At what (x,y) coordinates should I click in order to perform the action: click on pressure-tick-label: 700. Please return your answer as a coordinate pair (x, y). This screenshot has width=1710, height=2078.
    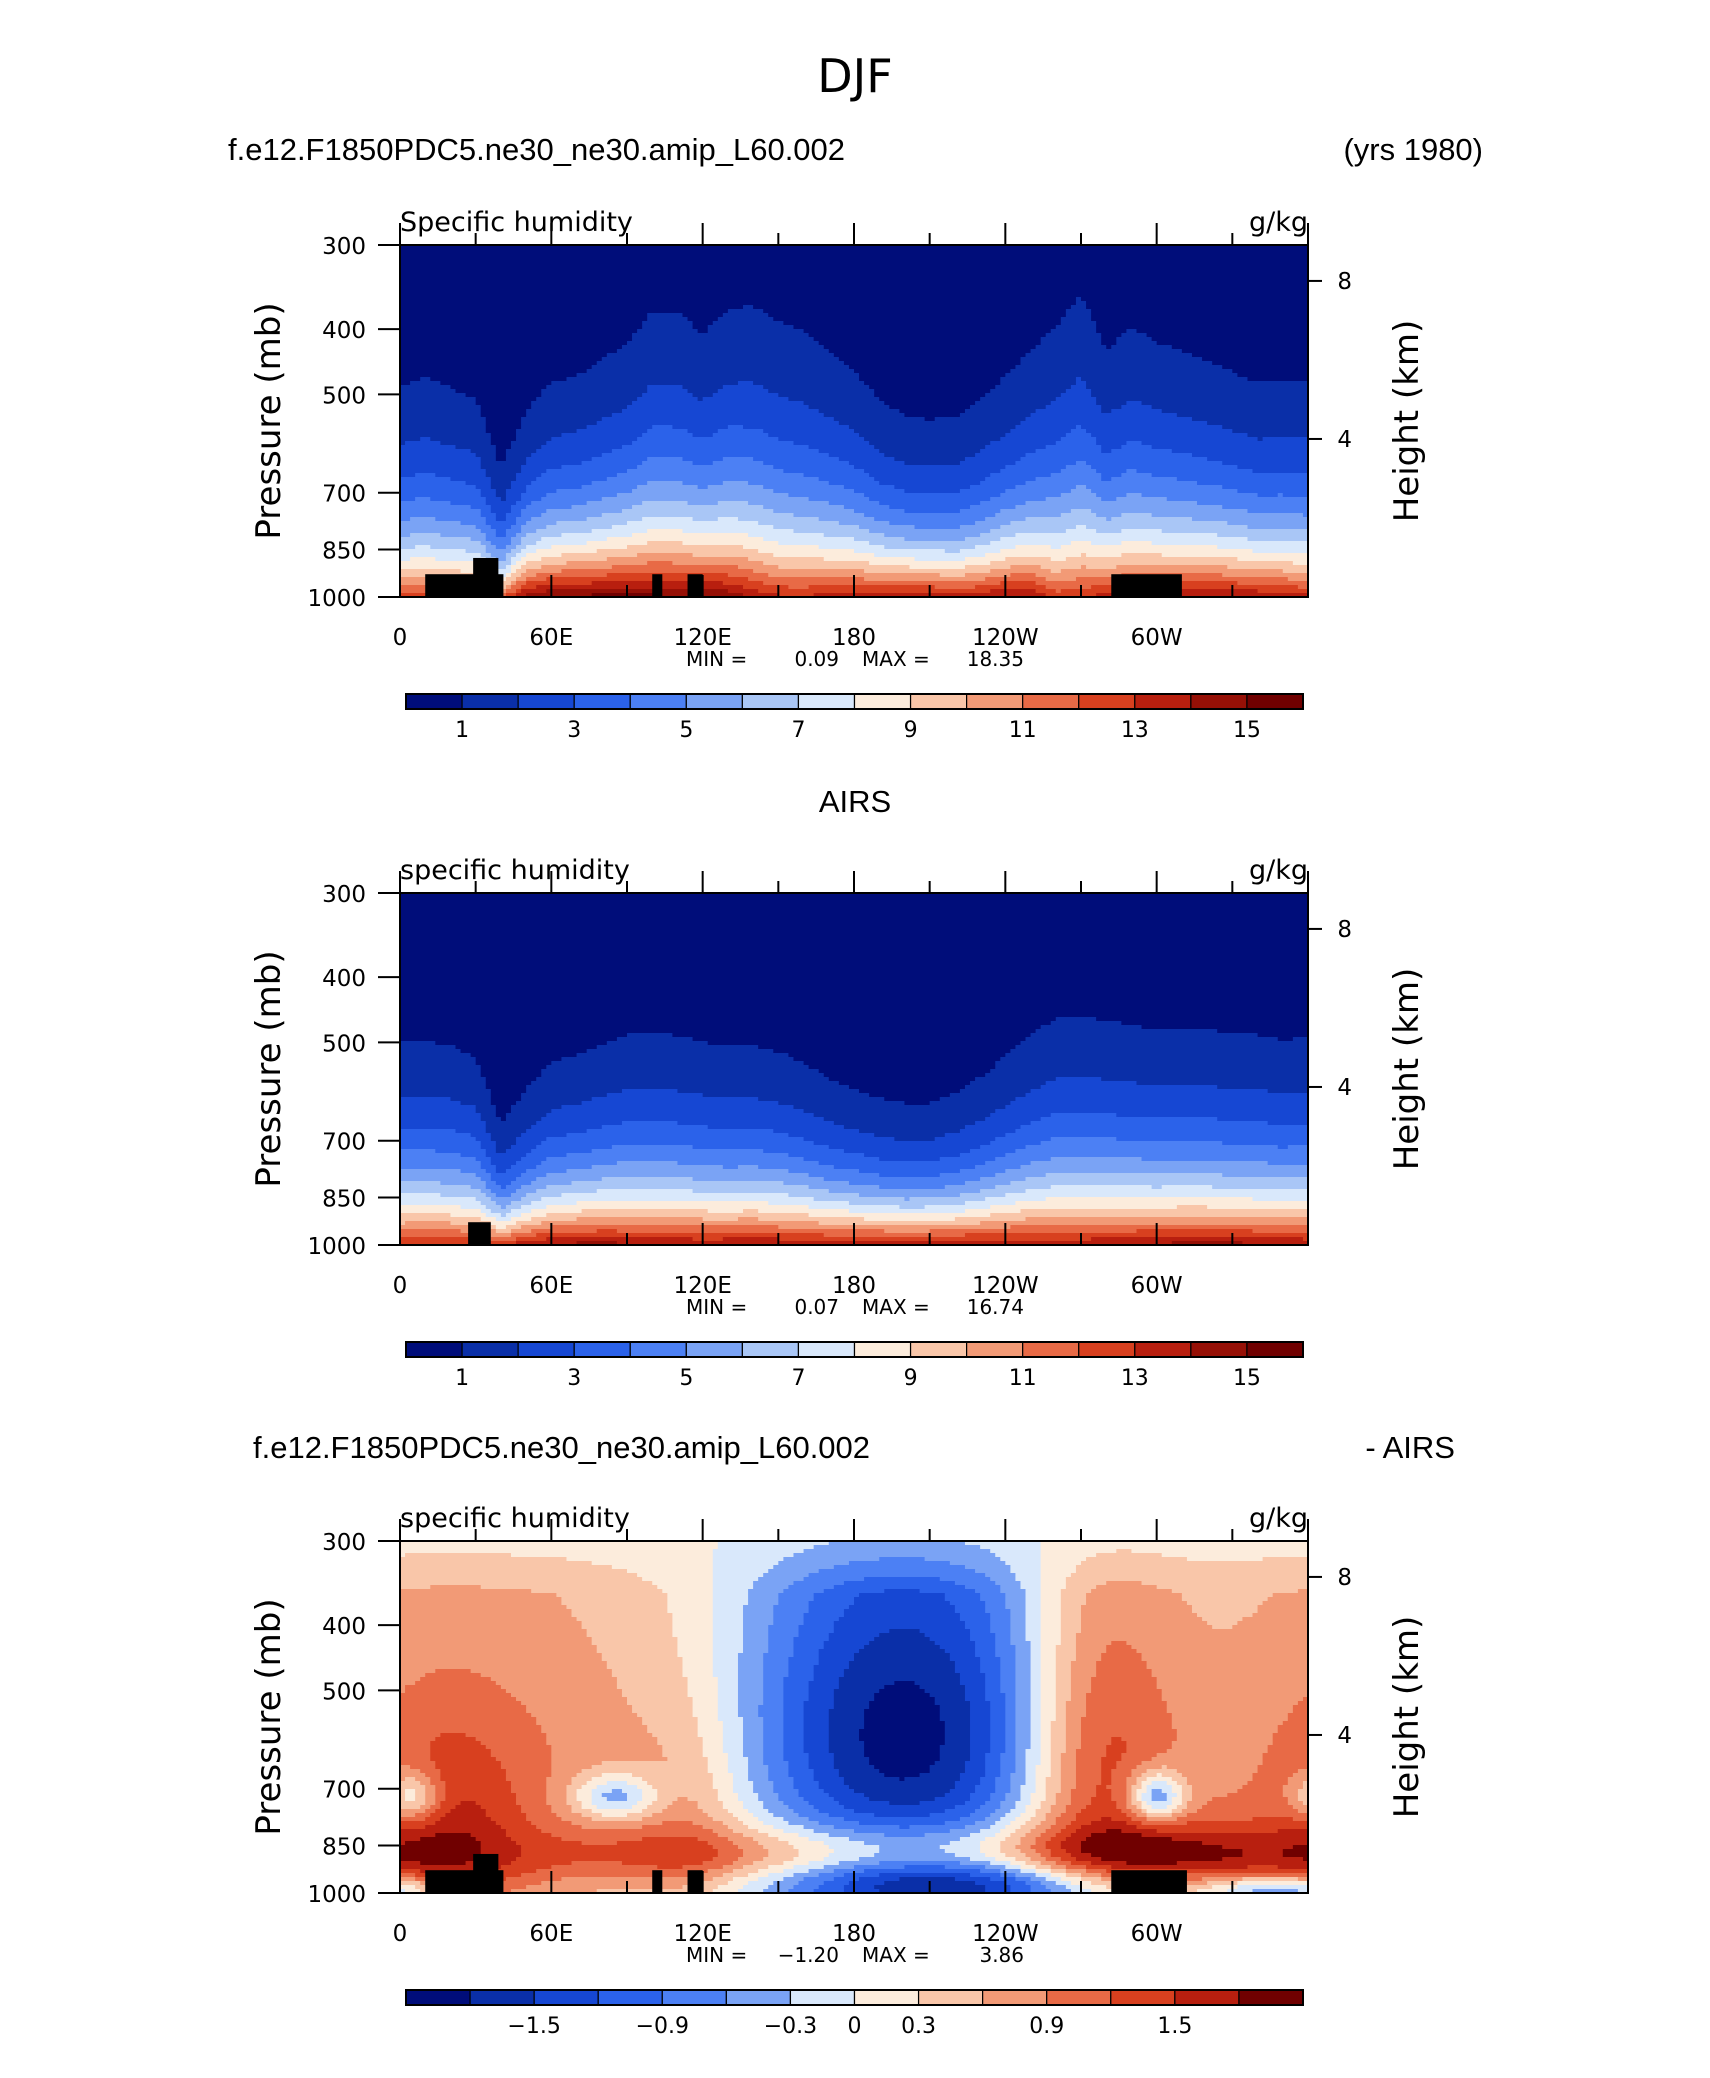
    Looking at the image, I should click on (344, 1143).